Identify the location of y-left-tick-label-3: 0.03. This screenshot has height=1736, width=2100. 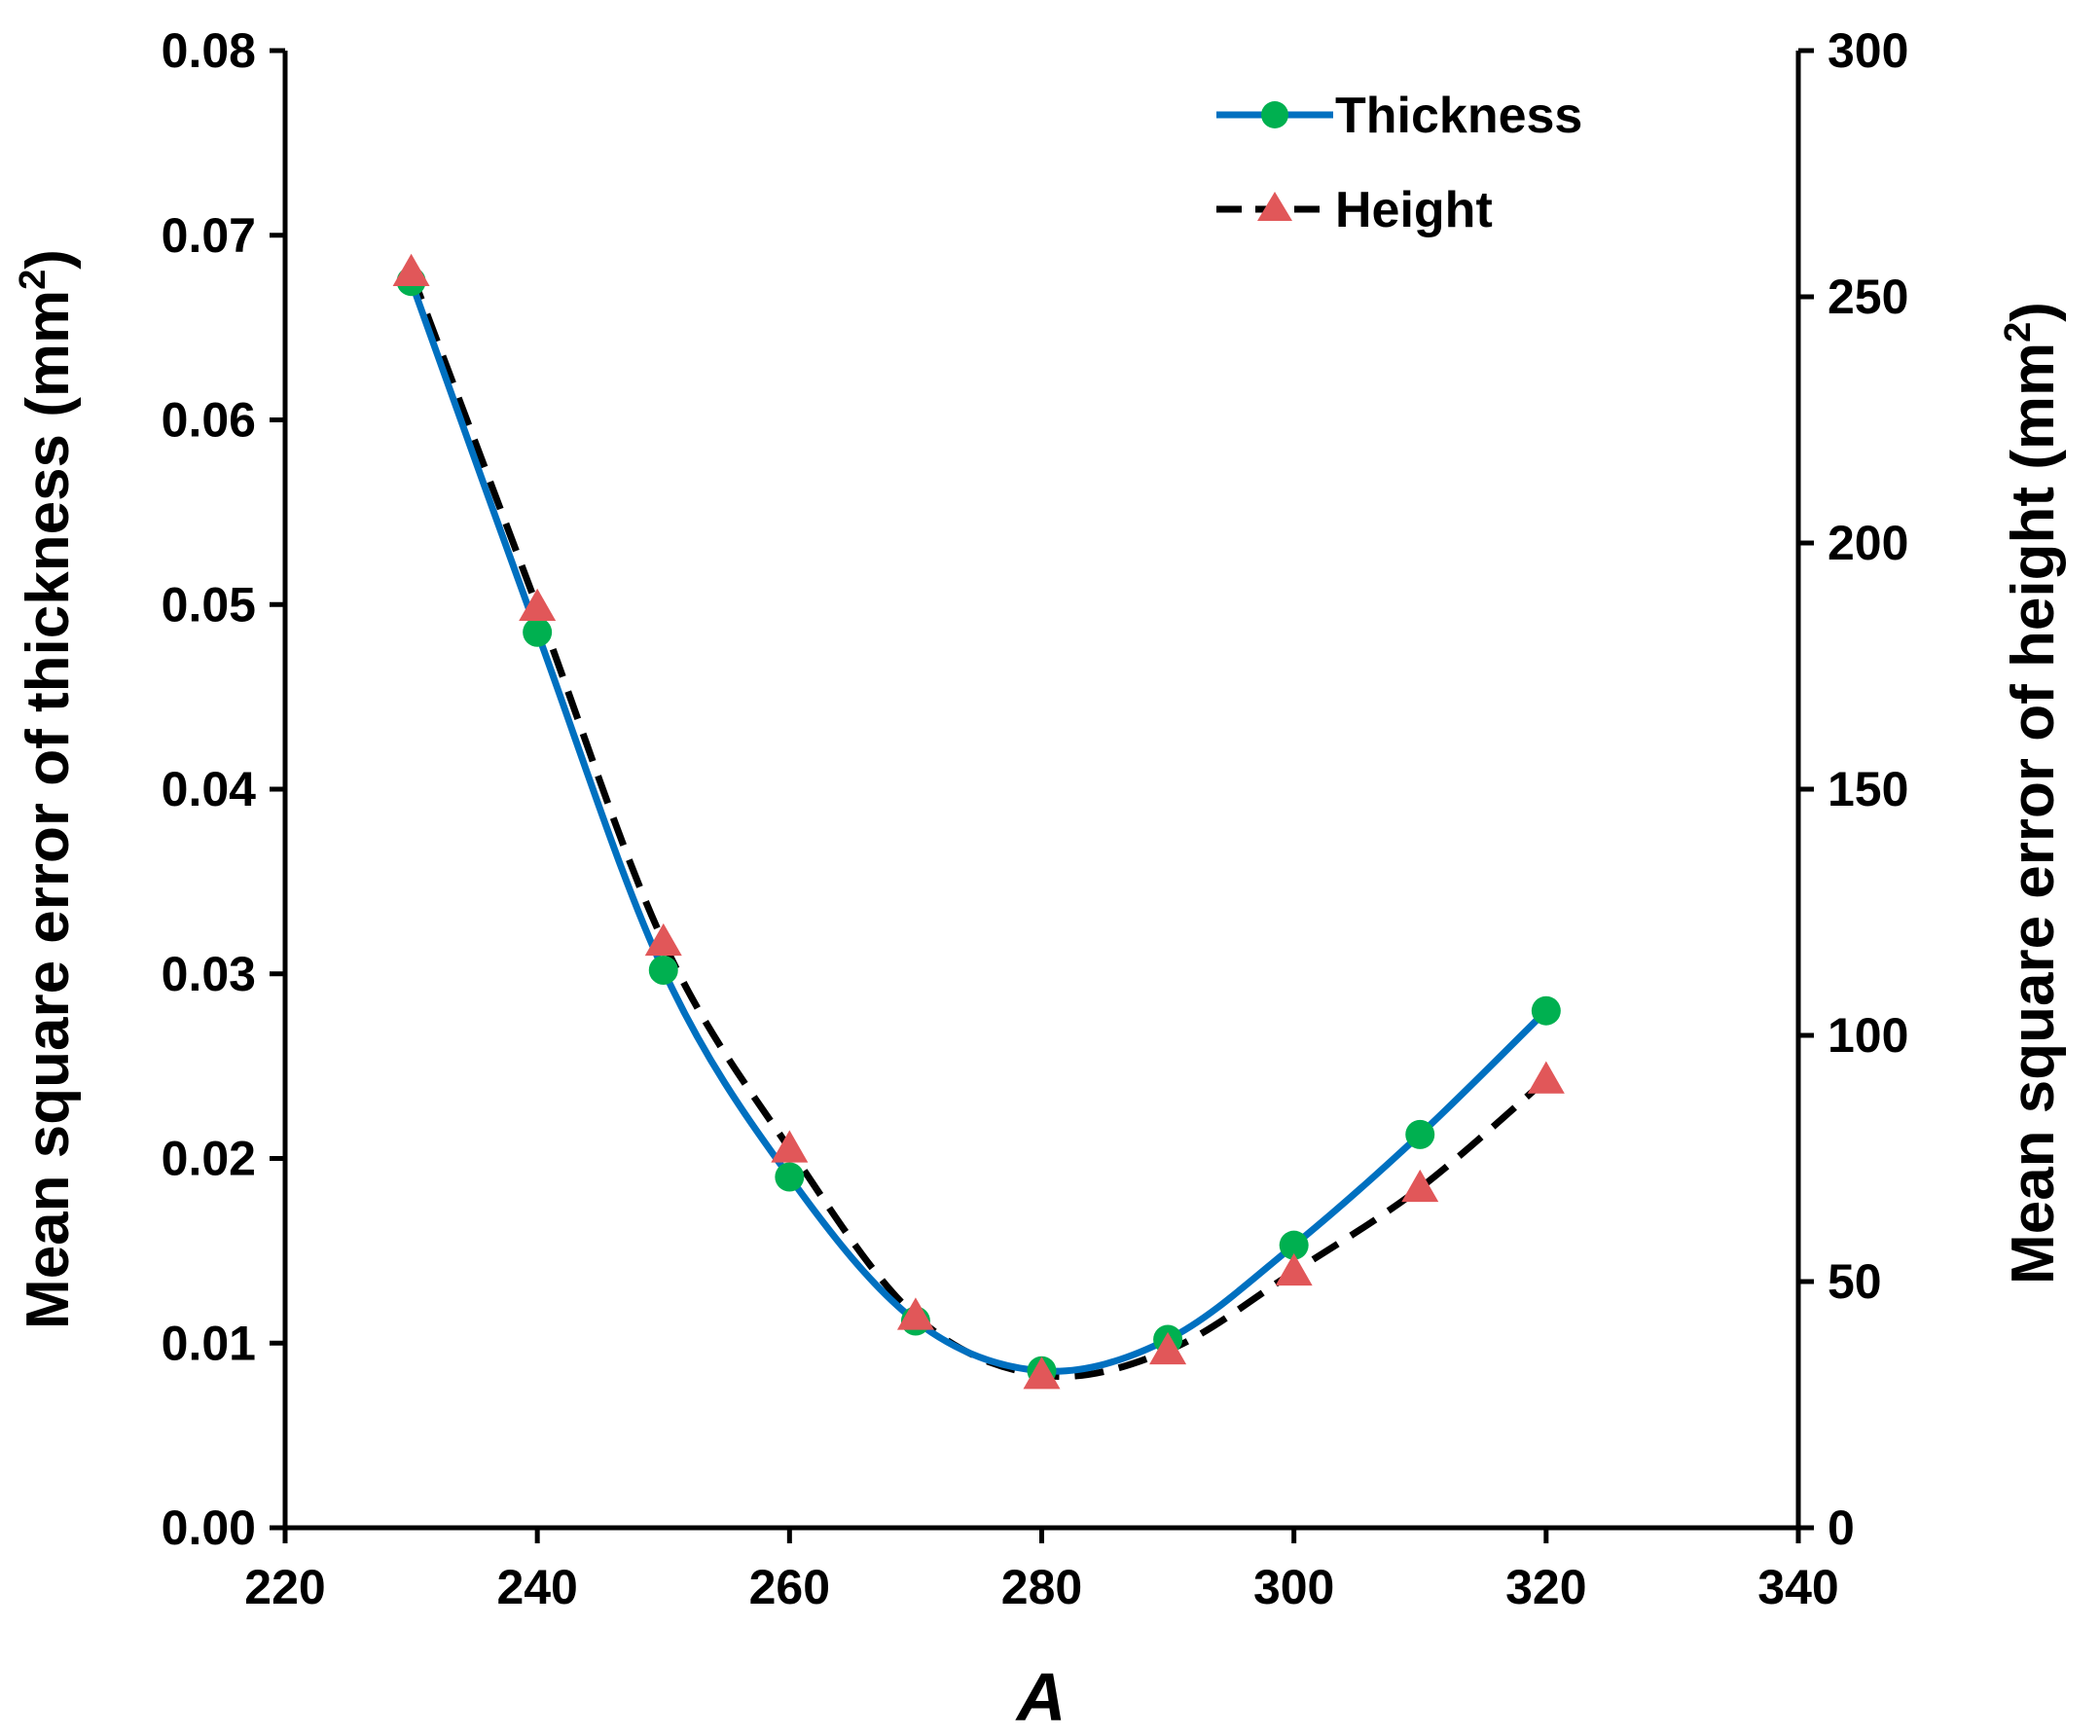
(209, 974).